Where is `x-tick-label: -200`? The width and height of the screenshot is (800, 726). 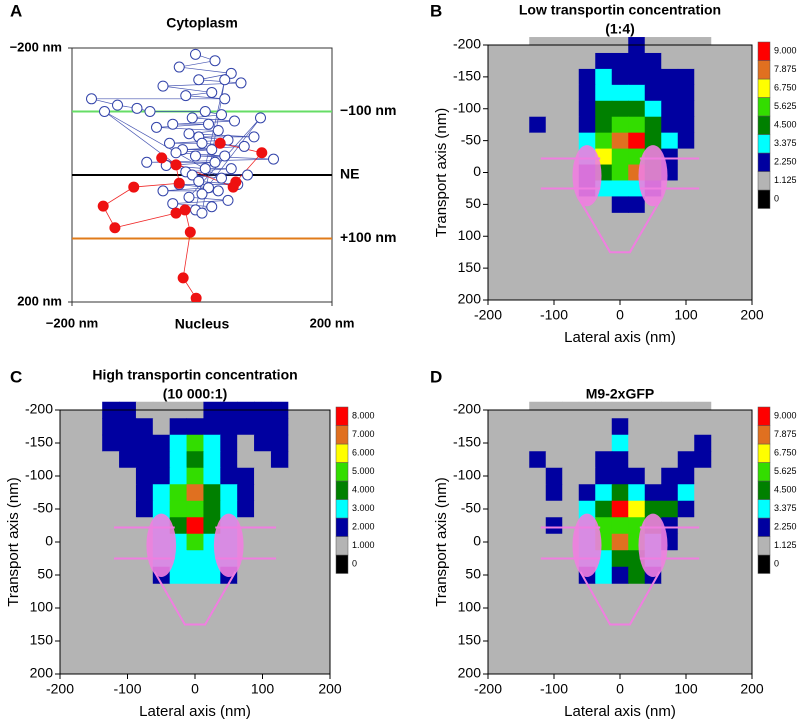
x-tick-label: -200 is located at coordinates (488, 689).